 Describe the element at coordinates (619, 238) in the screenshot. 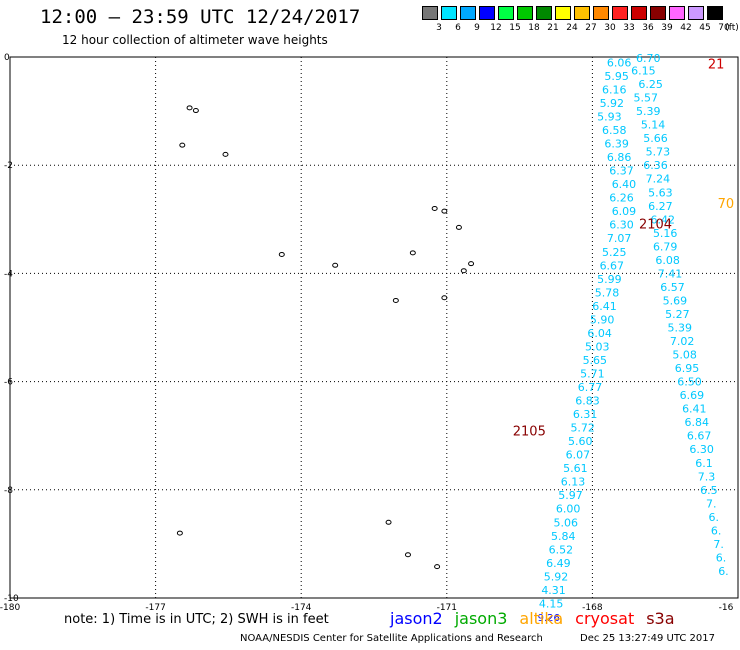

I see `wave-height-value: 7.07` at that location.